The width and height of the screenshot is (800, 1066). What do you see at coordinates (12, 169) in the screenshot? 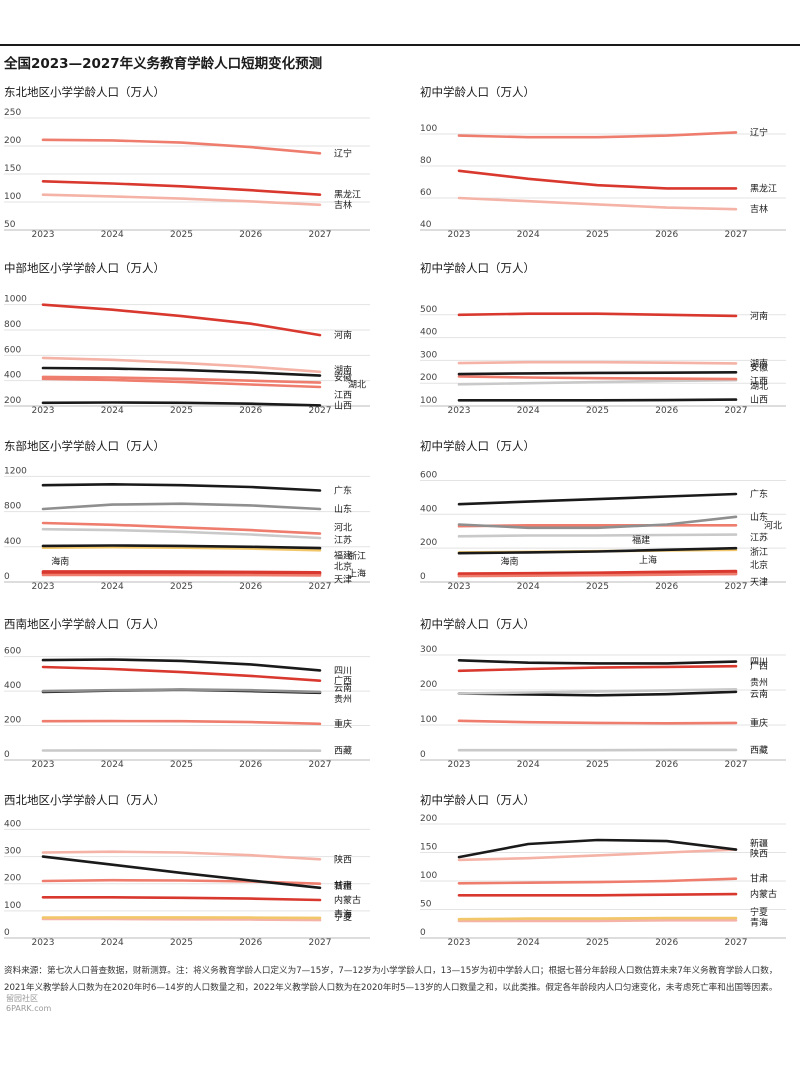
I see `y-tick-label: 150` at bounding box center [12, 169].